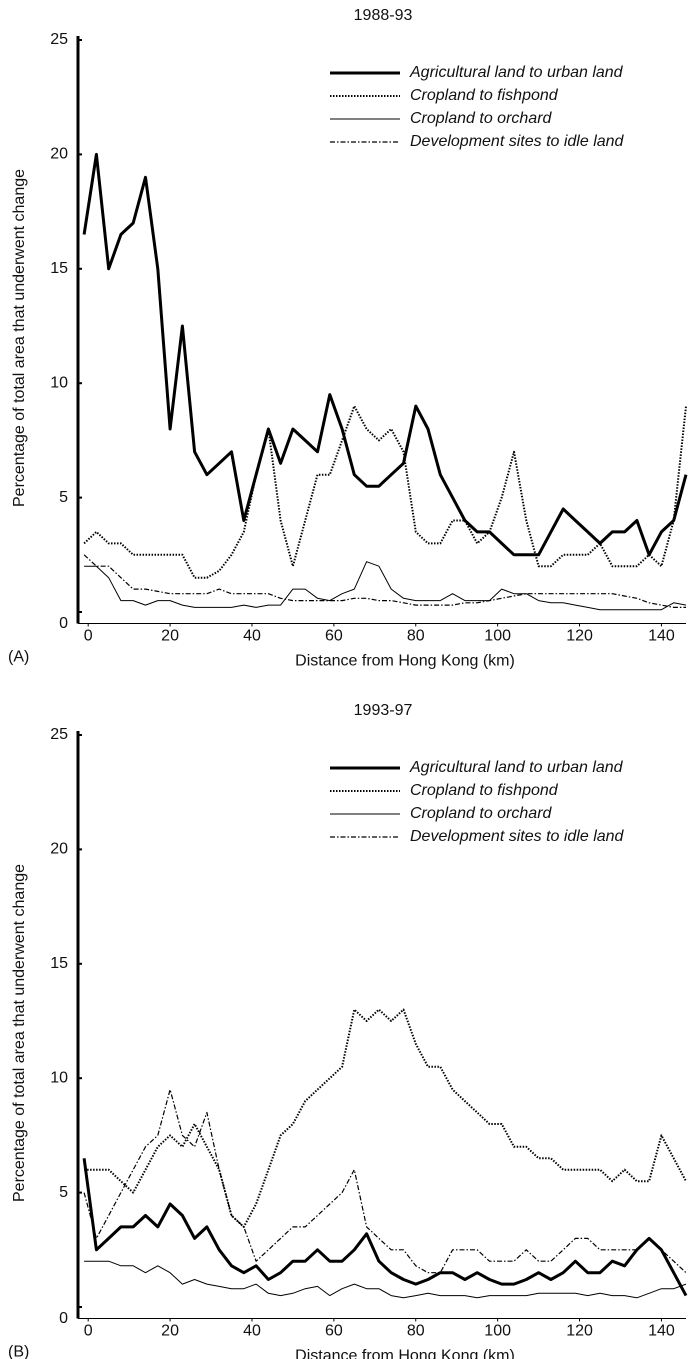 The image size is (689, 1359). I want to click on panel-label: (B), so click(18, 1351).